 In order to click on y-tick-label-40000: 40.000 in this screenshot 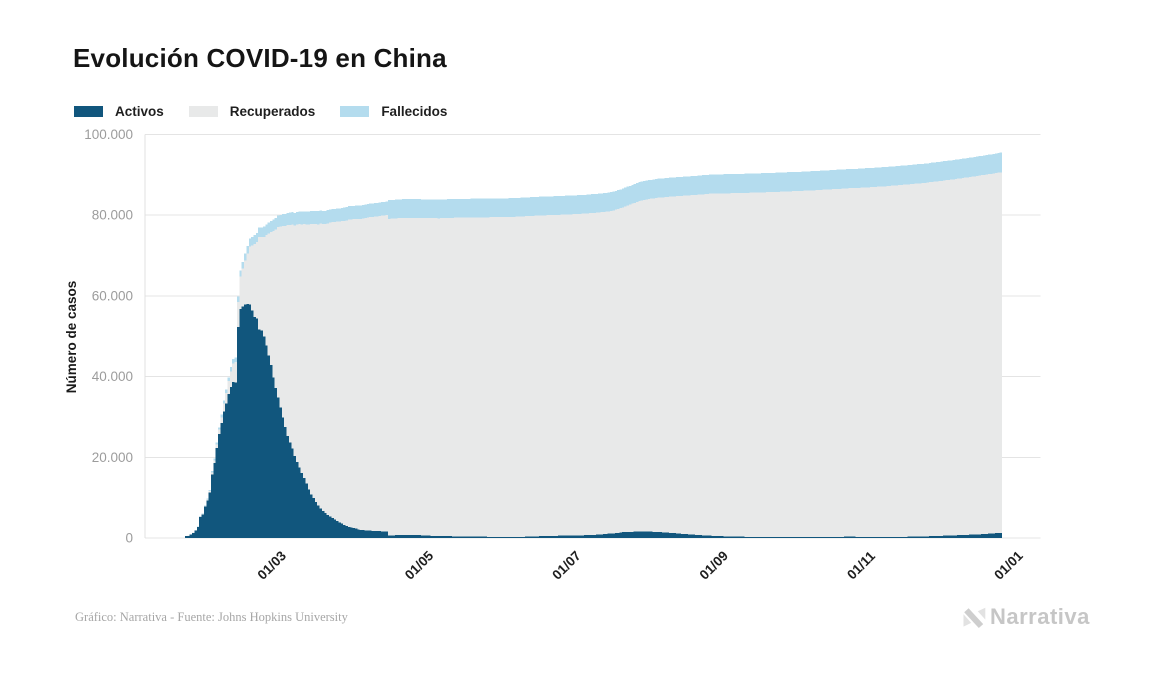, I will do `click(112, 376)`.